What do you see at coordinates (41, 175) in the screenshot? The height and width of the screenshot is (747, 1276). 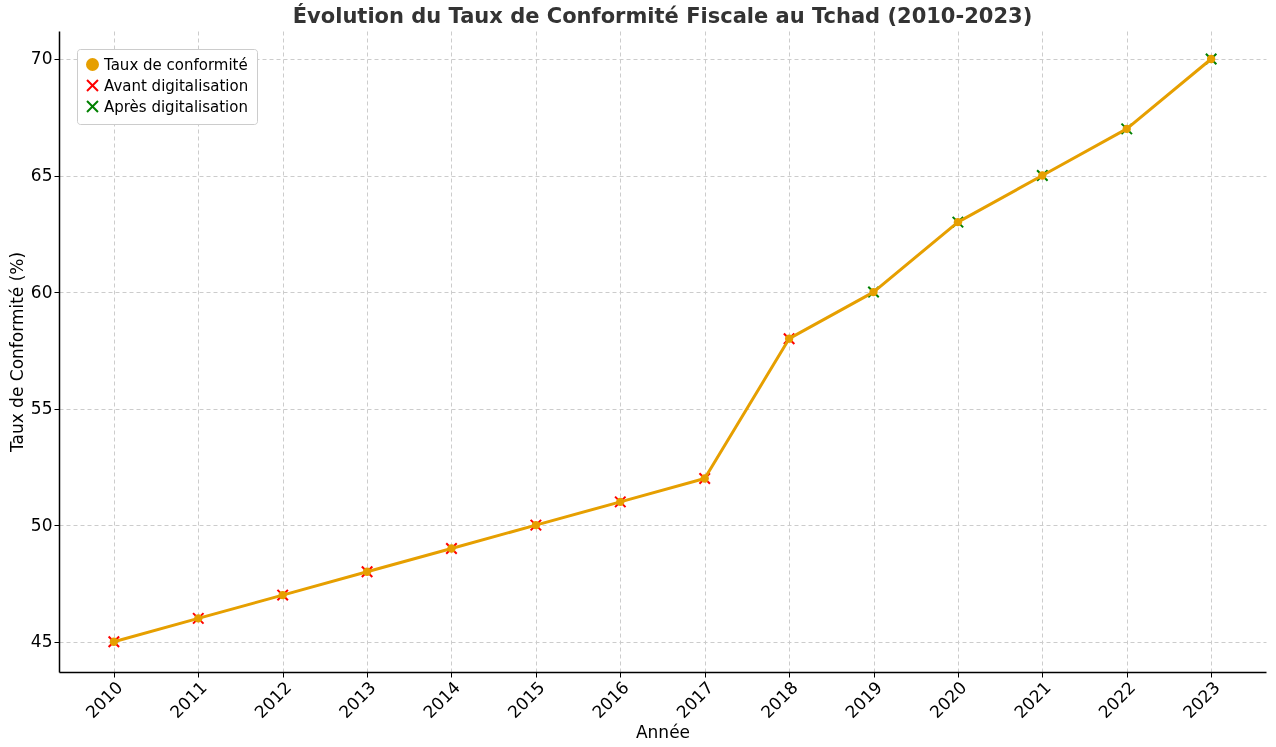 I see `y-tick-label: 65` at bounding box center [41, 175].